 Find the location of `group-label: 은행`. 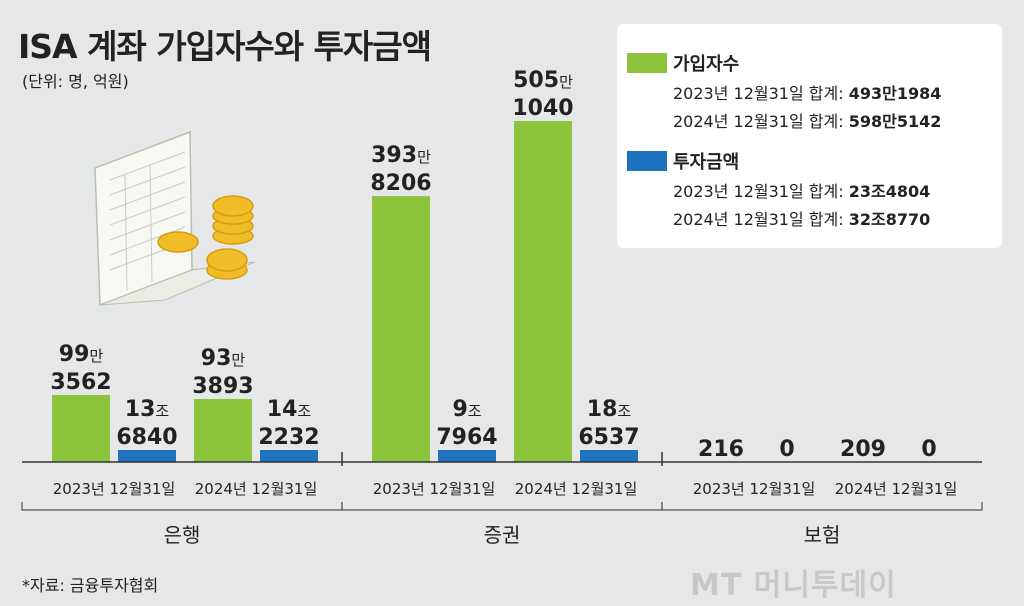

group-label: 은행 is located at coordinates (182, 535).